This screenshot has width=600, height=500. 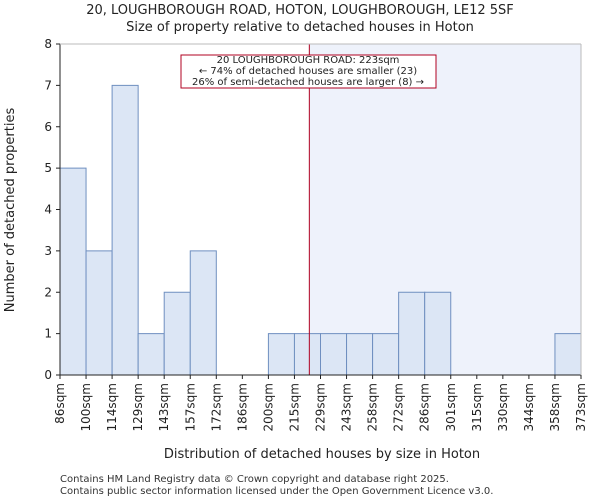 I want to click on x-tick-label: 143sqm, so click(x=164, y=407).